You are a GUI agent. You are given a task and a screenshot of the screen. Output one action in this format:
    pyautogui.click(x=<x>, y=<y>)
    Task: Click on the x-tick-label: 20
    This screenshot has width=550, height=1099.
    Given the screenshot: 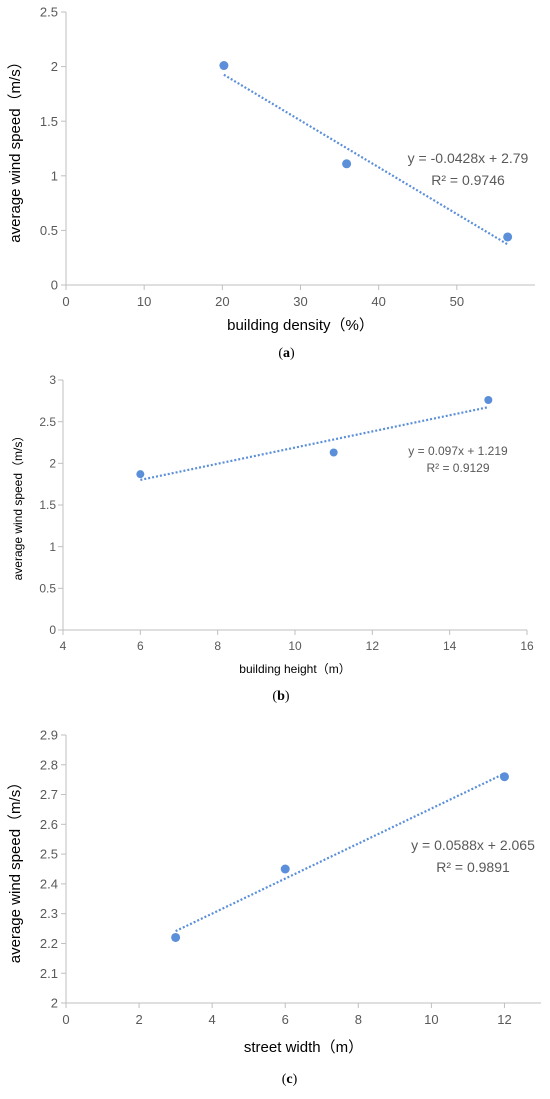 What is the action you would take?
    pyautogui.click(x=222, y=301)
    